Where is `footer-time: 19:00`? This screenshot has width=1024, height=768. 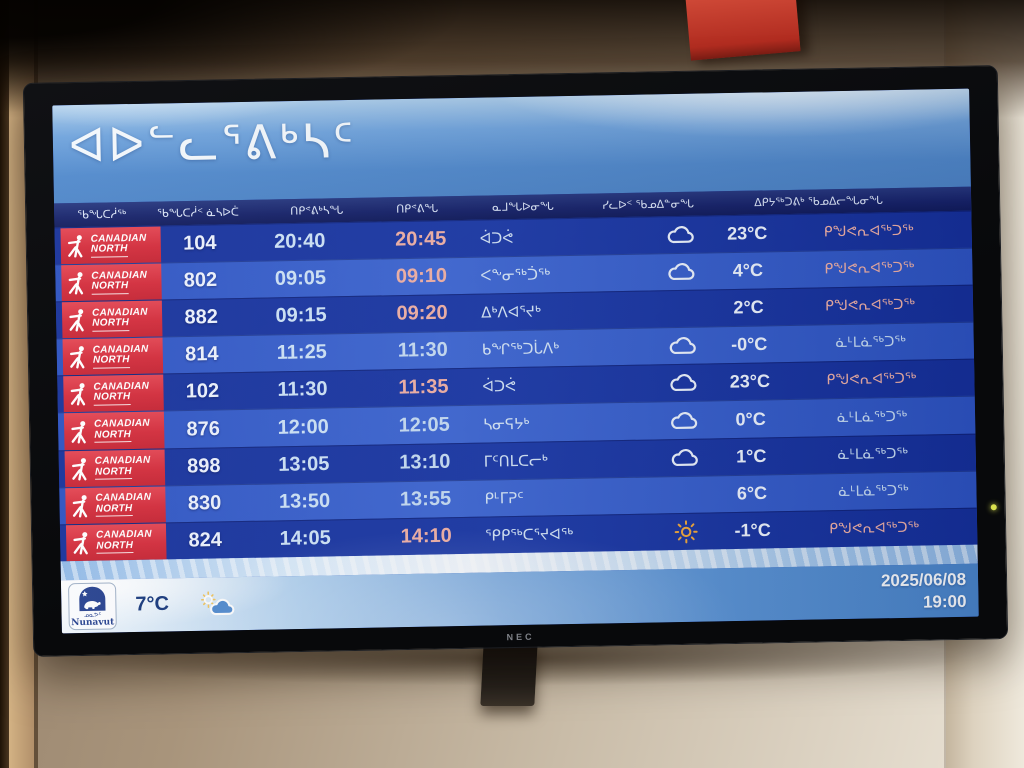
footer-time: 19:00 is located at coordinates (944, 601).